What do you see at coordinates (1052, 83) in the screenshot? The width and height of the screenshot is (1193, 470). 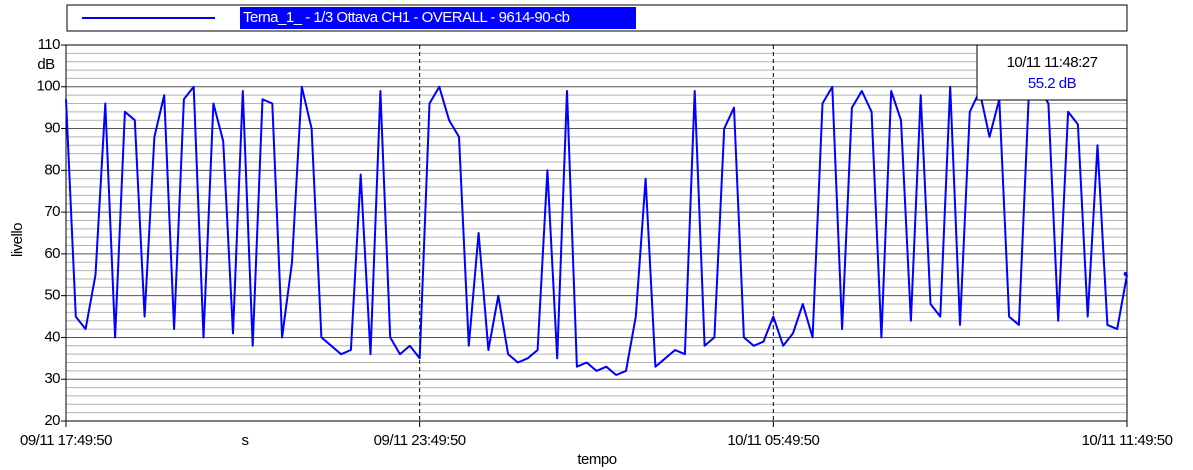 I see `cursor-value: 55.2 dB` at bounding box center [1052, 83].